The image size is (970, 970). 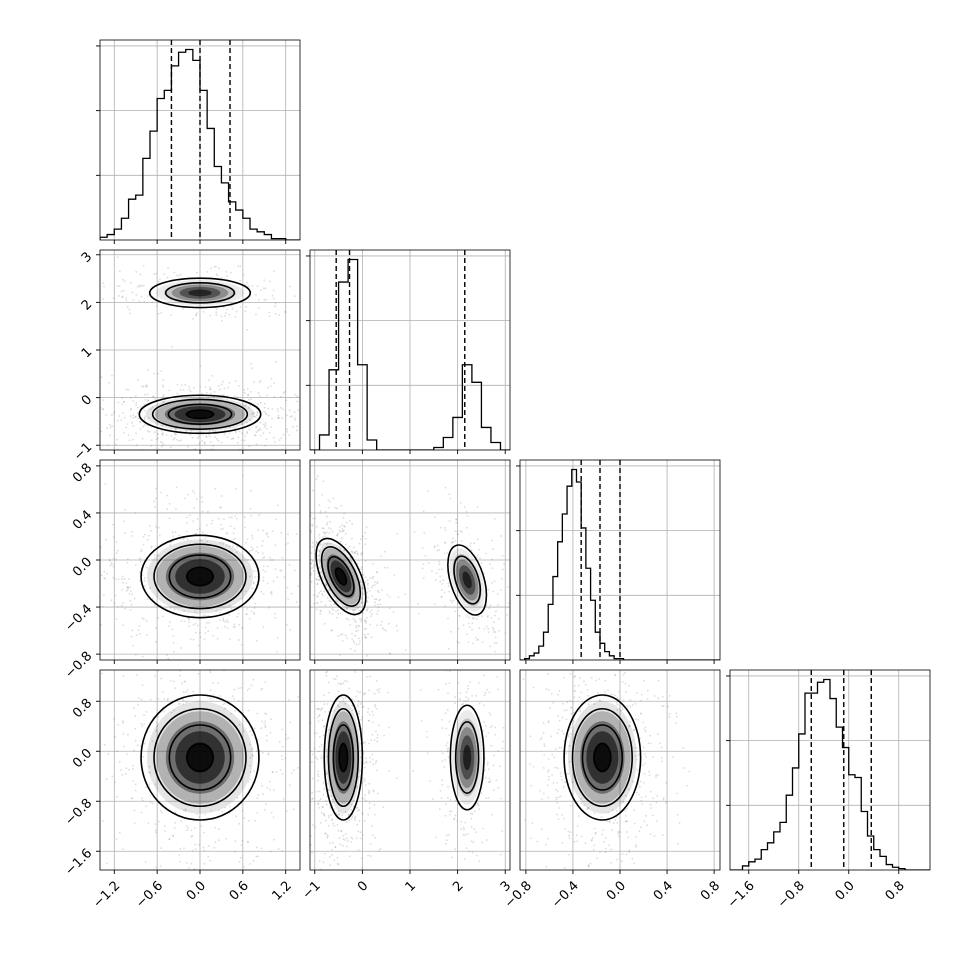 What do you see at coordinates (177, 790) in the screenshot?
I see `joint-content` at bounding box center [177, 790].